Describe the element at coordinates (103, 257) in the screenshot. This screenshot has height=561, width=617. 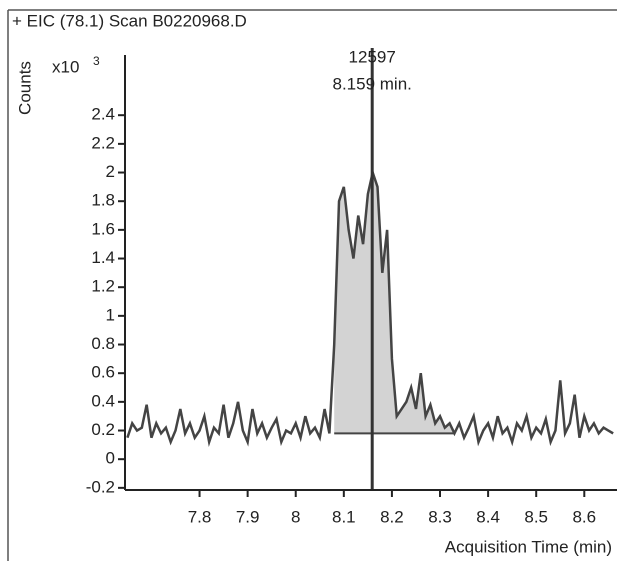
I see `y-tick-label: 1.4` at that location.